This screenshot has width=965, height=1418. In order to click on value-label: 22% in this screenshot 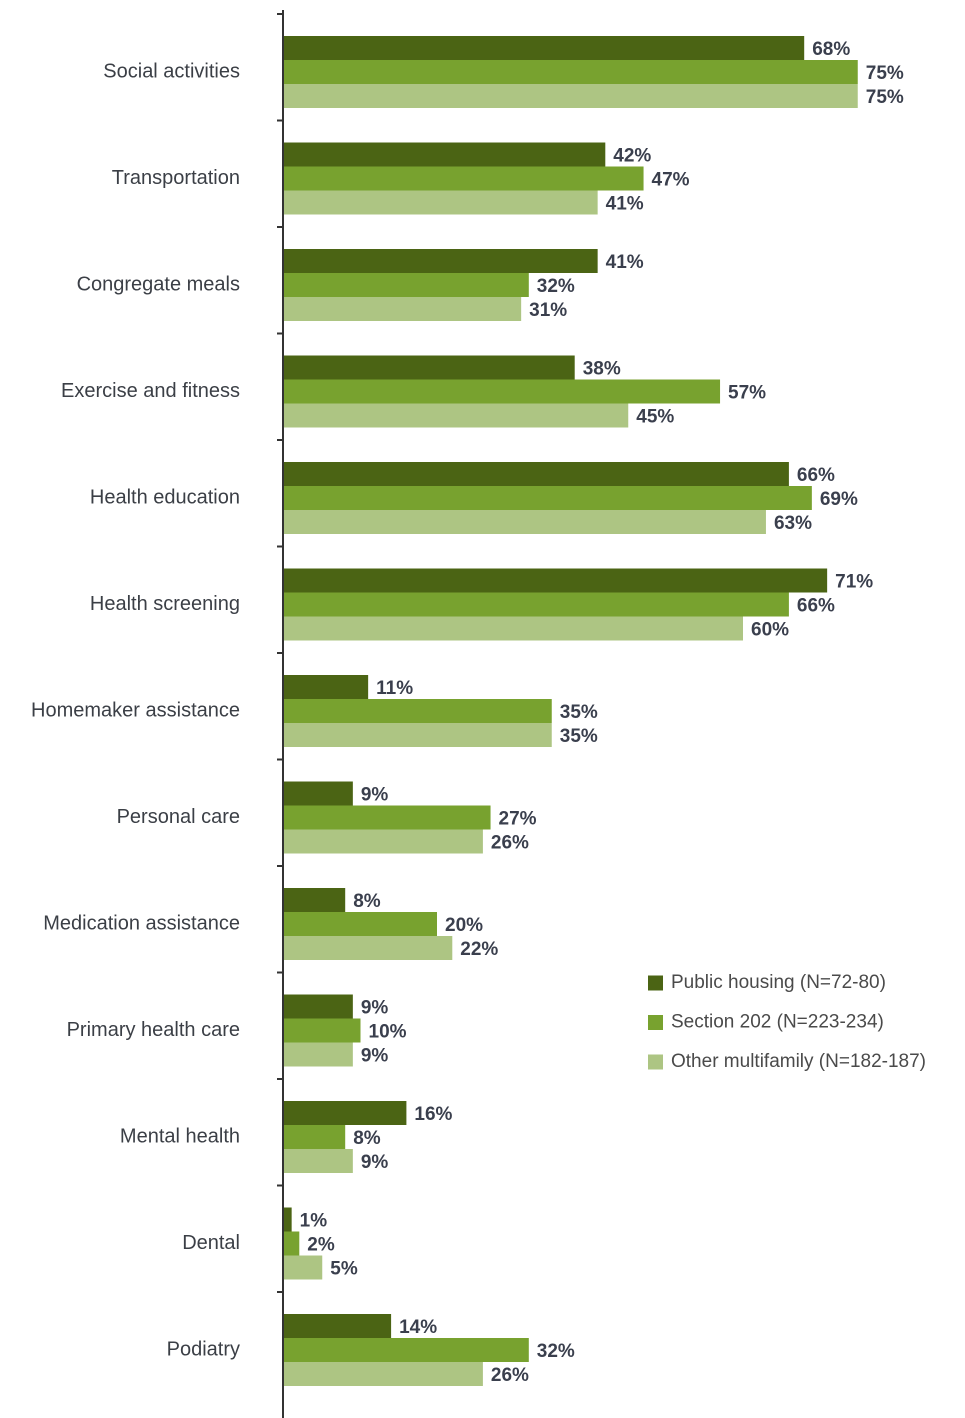, I will do `click(479, 949)`.